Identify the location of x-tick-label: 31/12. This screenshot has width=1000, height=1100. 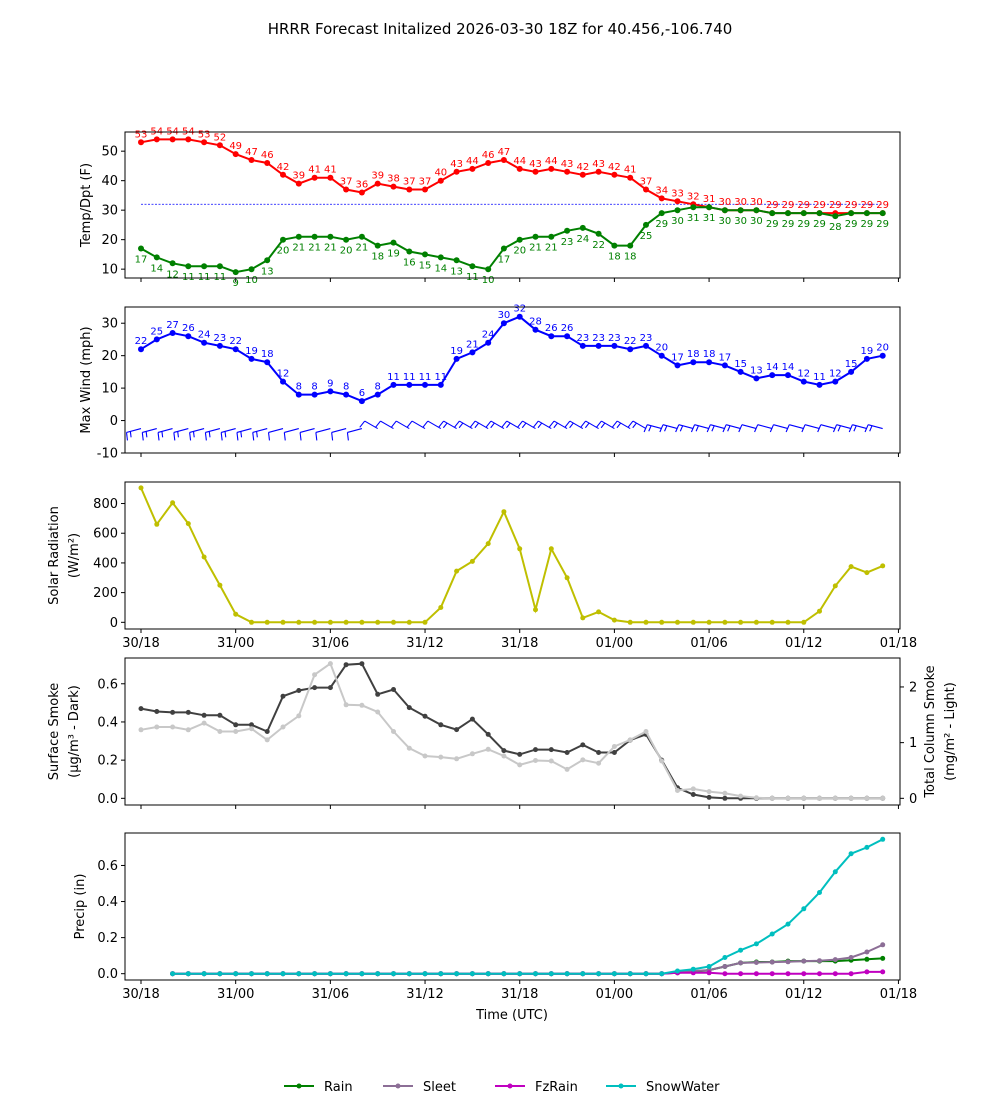
(424, 643).